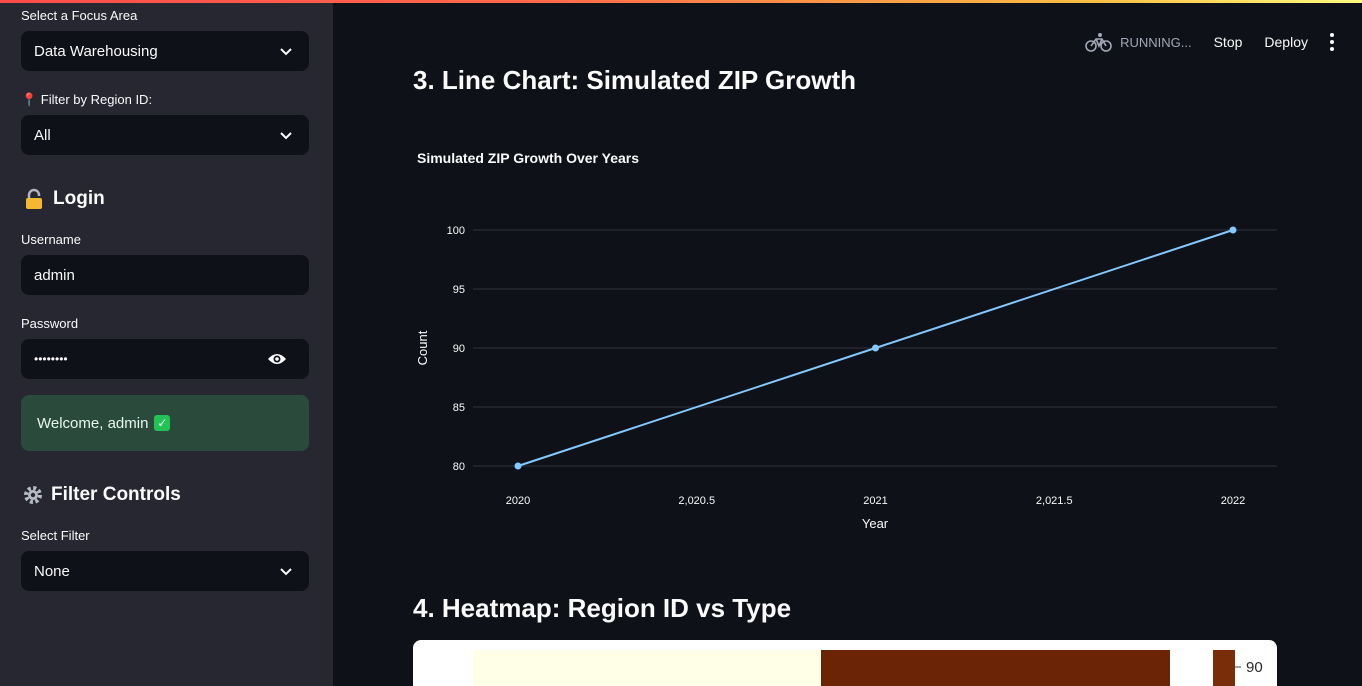  Describe the element at coordinates (165, 135) in the screenshot. I see `region-filter-select: All` at that location.